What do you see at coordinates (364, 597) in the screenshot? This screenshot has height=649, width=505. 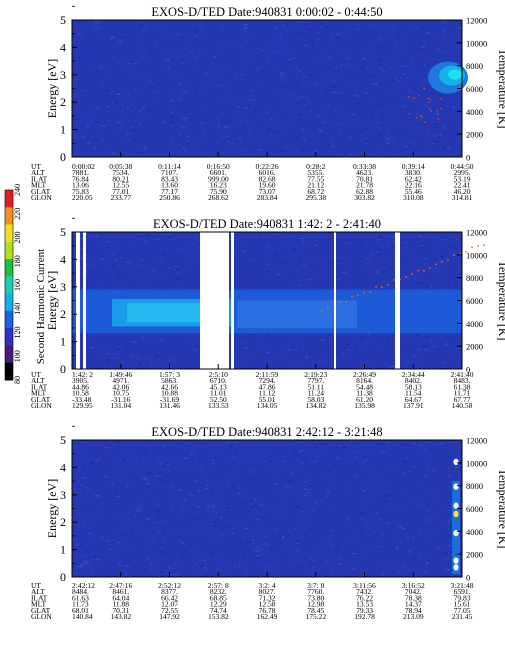 I see `ephemeris-value: 76.22` at bounding box center [364, 597].